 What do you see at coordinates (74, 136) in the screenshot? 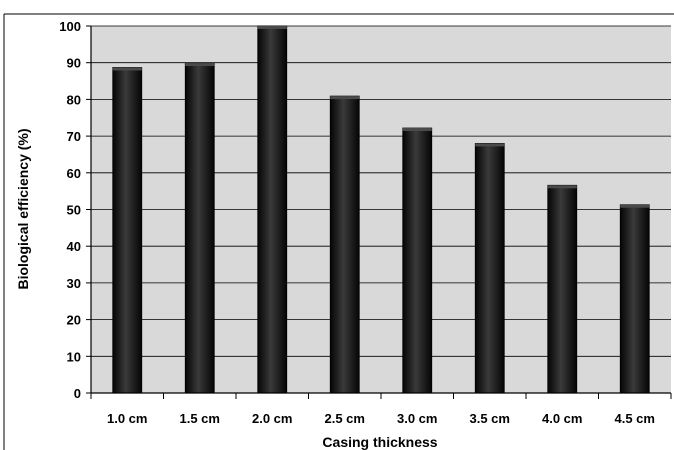
I see `y-tick-label: 70` at bounding box center [74, 136].